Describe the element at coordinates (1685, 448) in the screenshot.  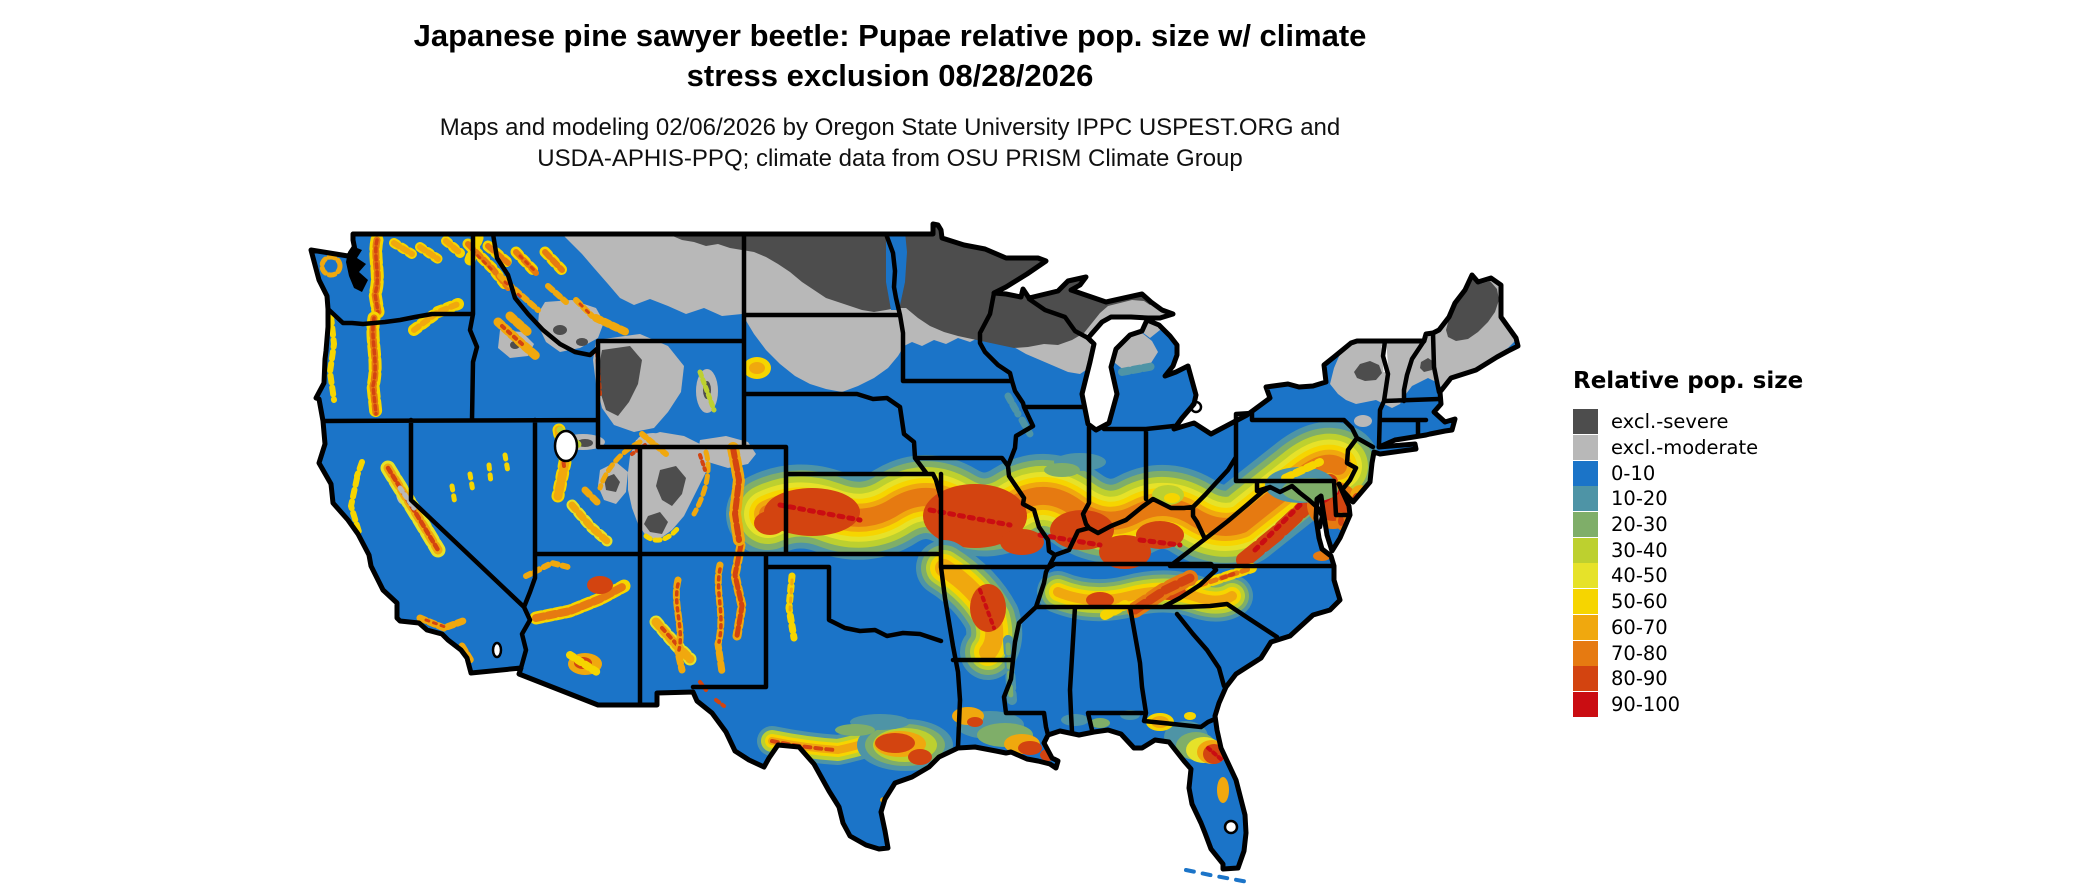
I see `legend-label: excl.-moderate` at that location.